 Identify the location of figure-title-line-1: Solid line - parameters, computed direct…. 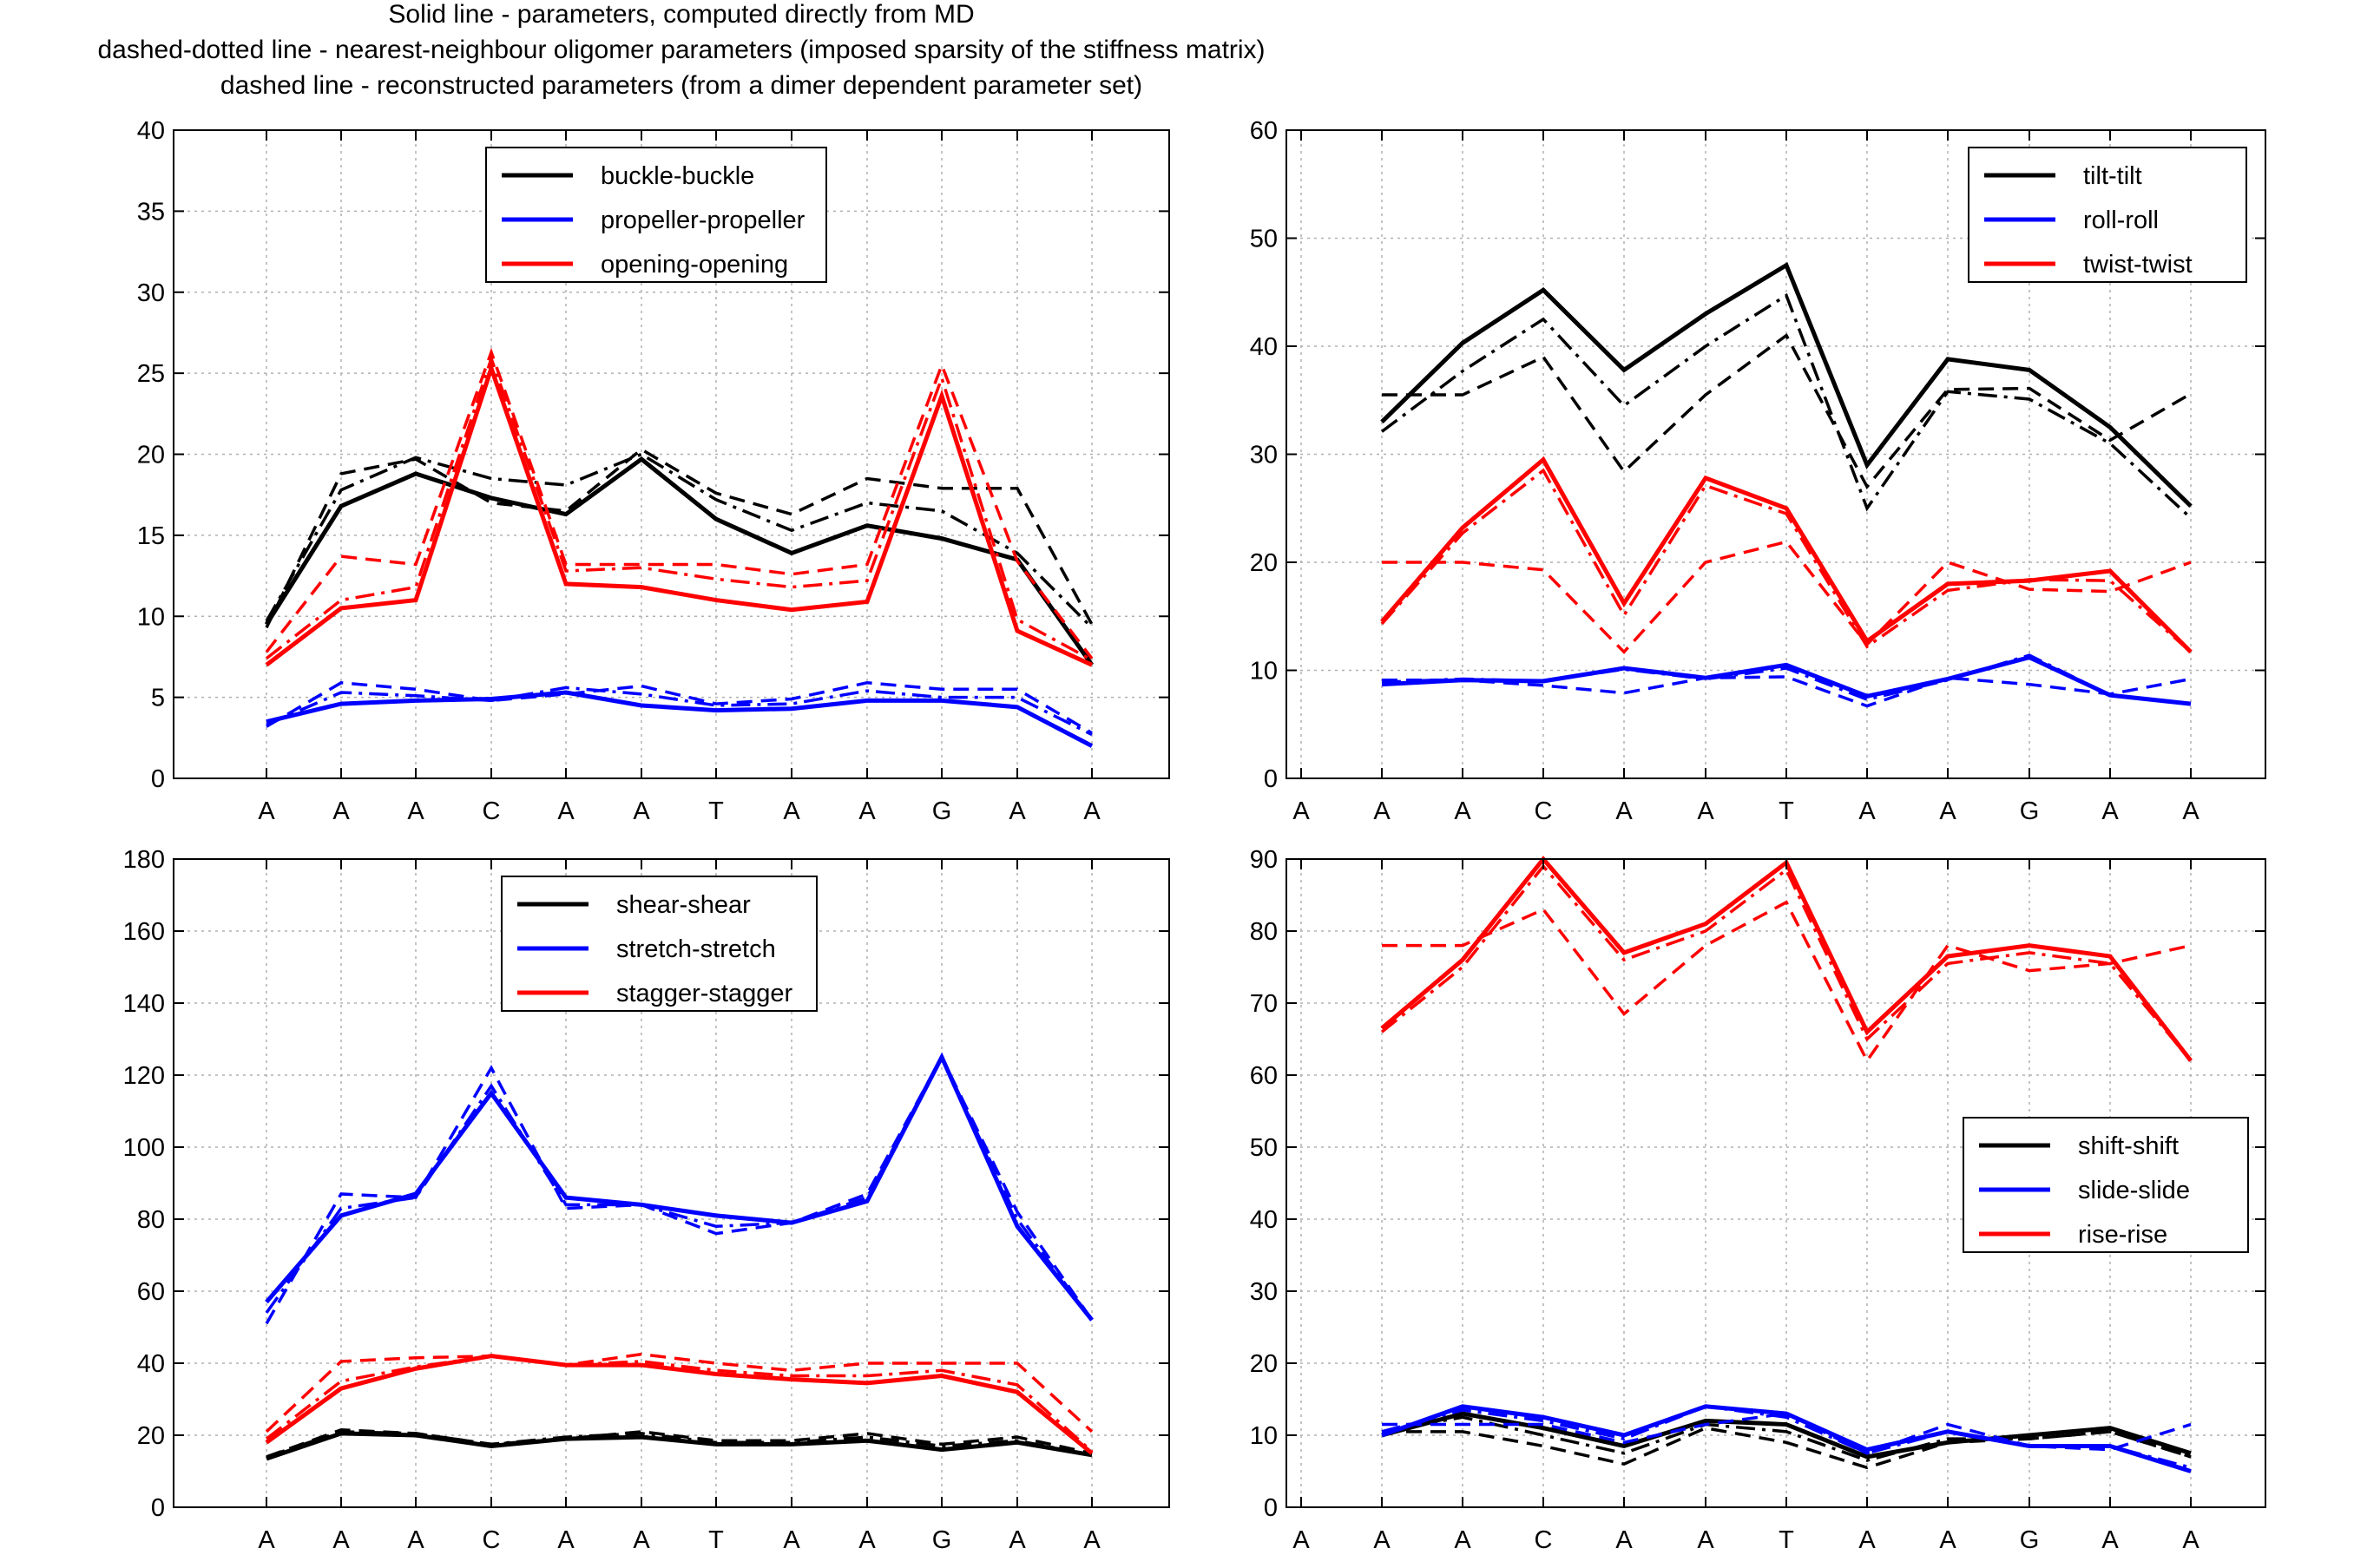
(681, 14).